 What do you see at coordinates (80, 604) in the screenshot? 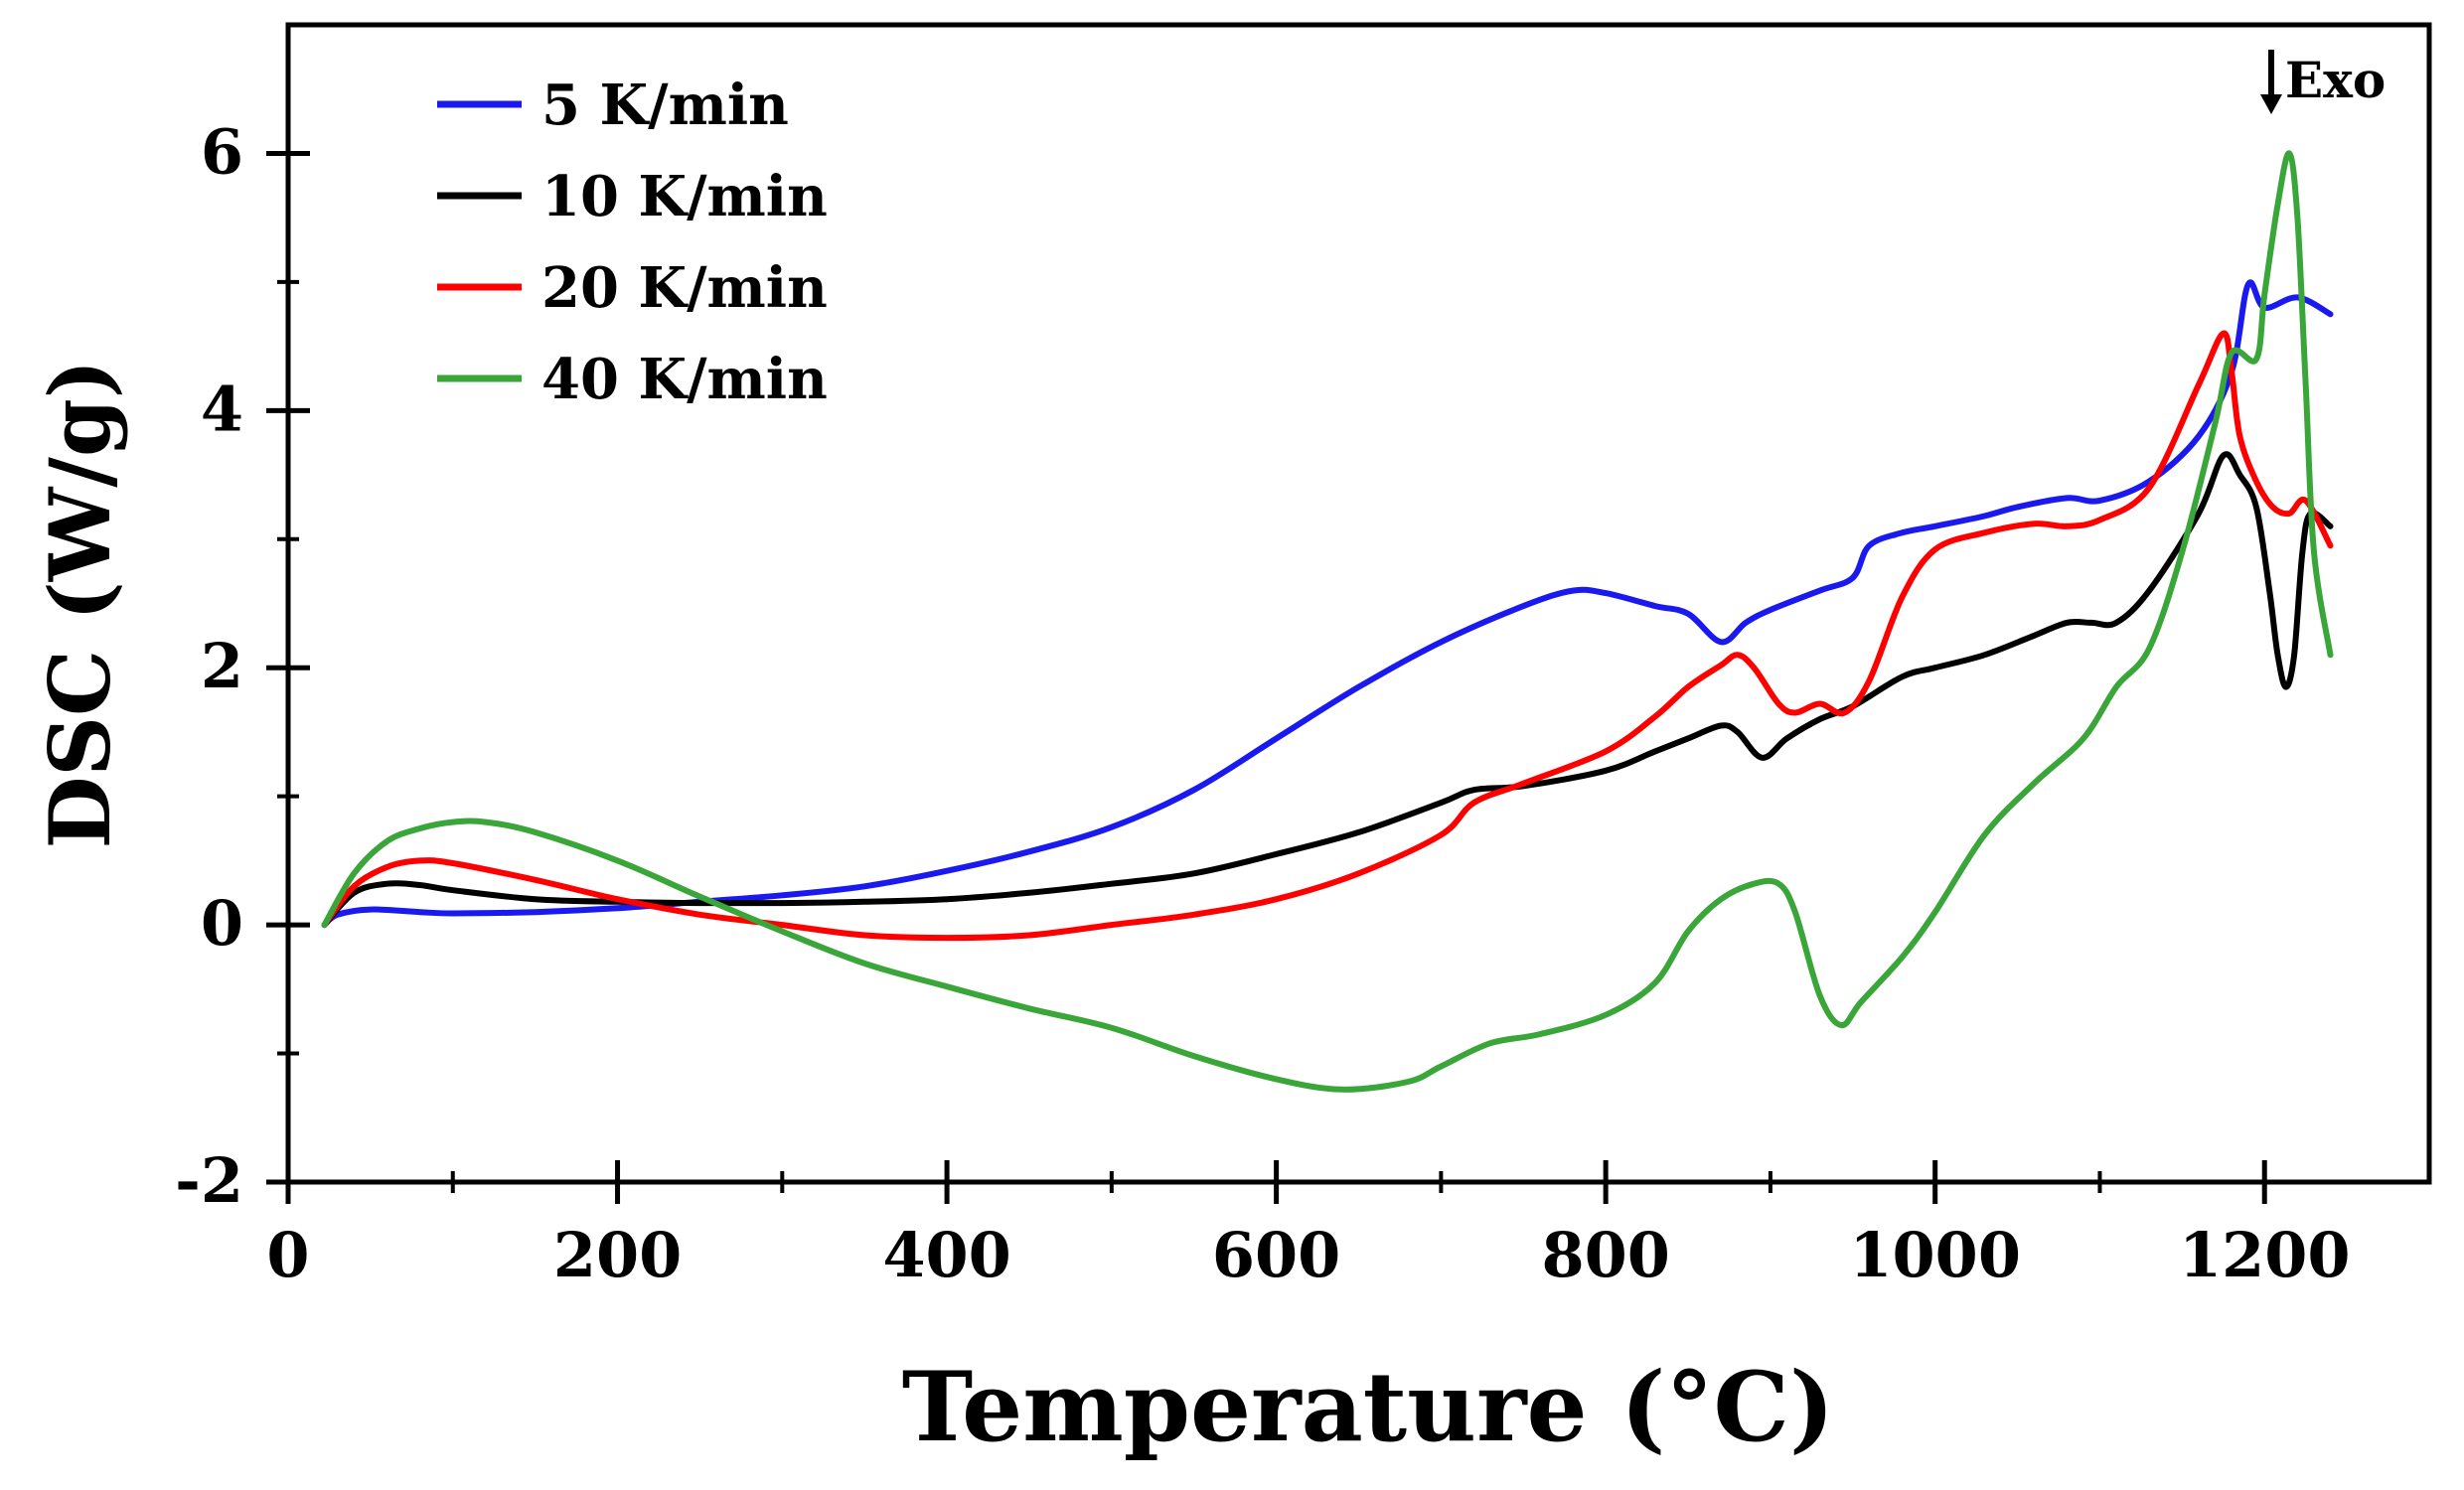
I see `y-axis-label: DSC (W/g)` at bounding box center [80, 604].